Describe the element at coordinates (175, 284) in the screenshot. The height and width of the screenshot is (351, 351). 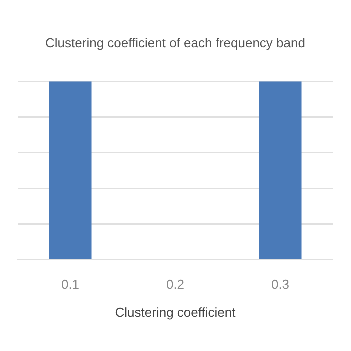
I see `x-tick-label: 0.2` at that location.